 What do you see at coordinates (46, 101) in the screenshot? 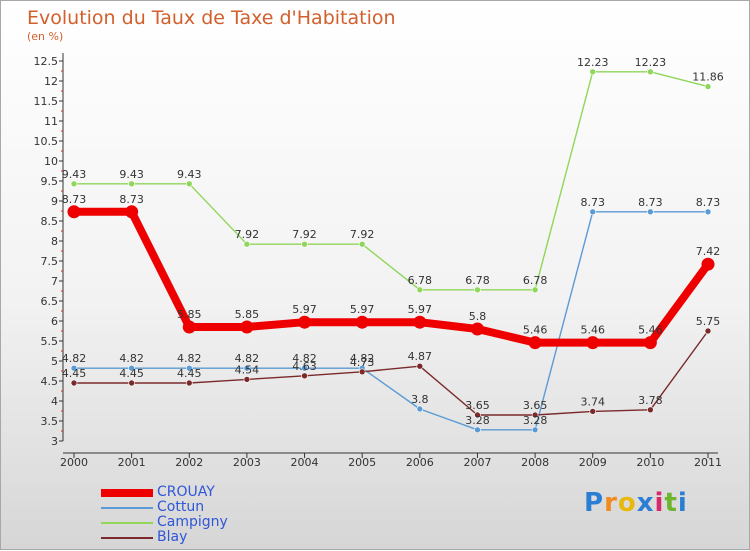
I see `y-tick-label: 11.5` at bounding box center [46, 101].